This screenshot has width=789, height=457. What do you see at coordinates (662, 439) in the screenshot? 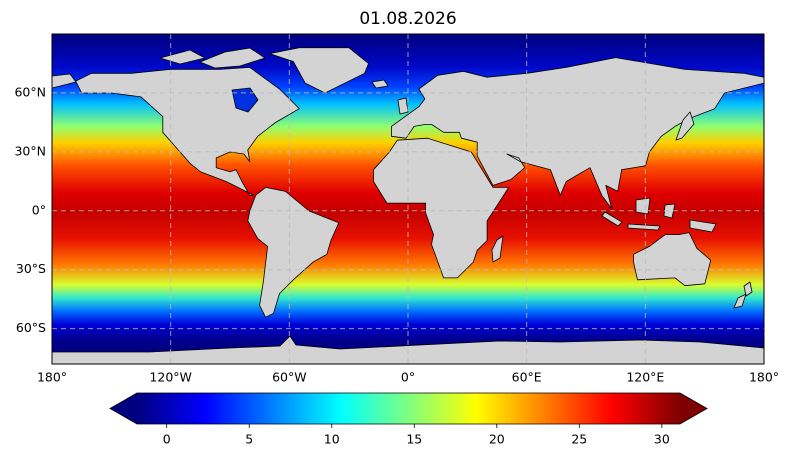
I see `colorbar-tick-label: 30` at bounding box center [662, 439].